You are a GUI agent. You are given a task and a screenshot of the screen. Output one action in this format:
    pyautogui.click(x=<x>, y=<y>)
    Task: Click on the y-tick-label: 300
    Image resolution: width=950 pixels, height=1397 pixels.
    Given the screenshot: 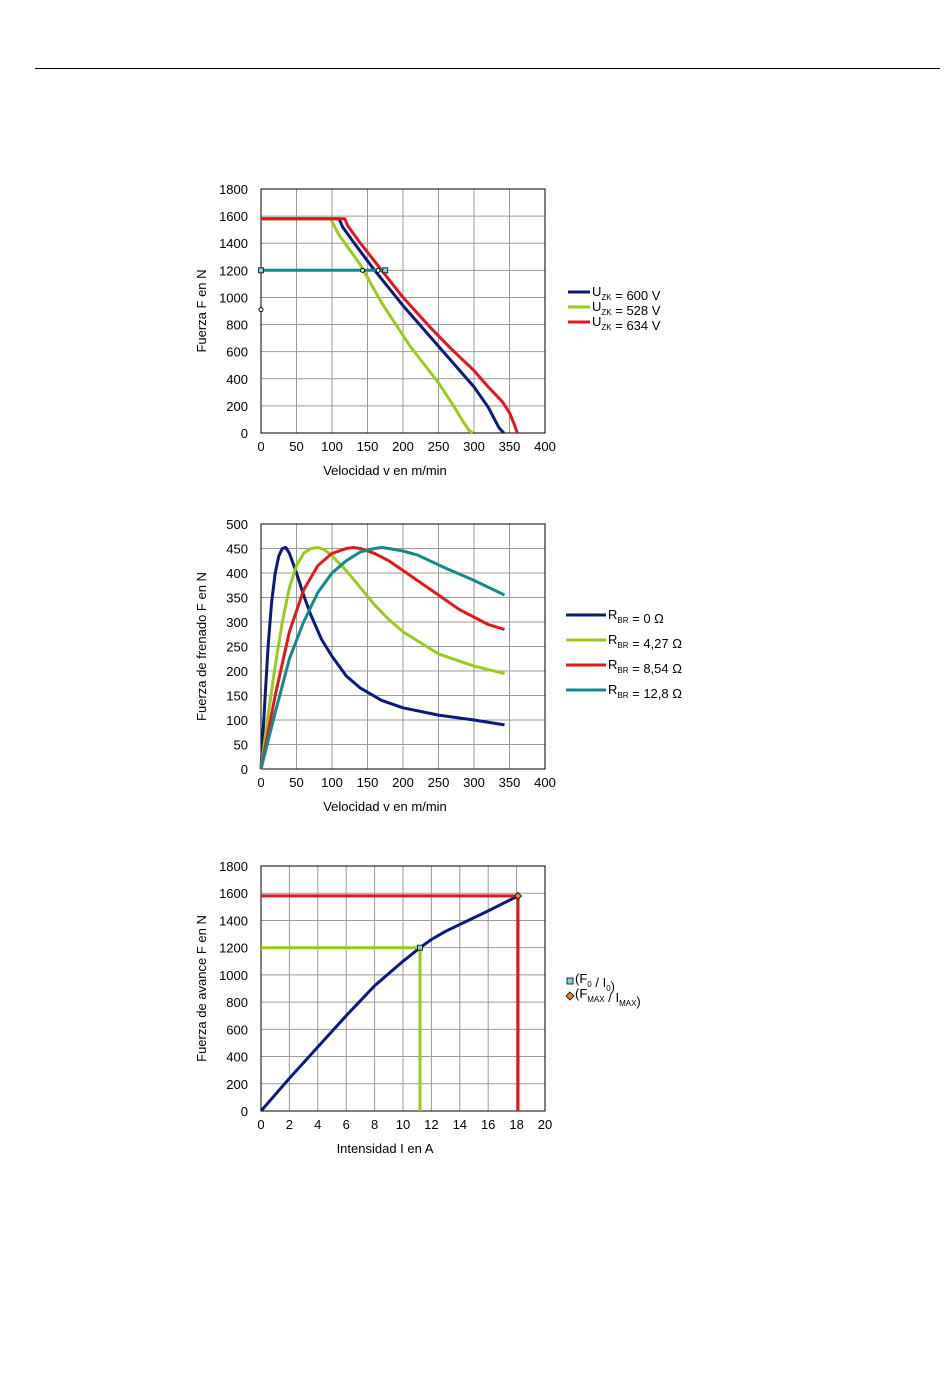 What is the action you would take?
    pyautogui.click(x=237, y=622)
    